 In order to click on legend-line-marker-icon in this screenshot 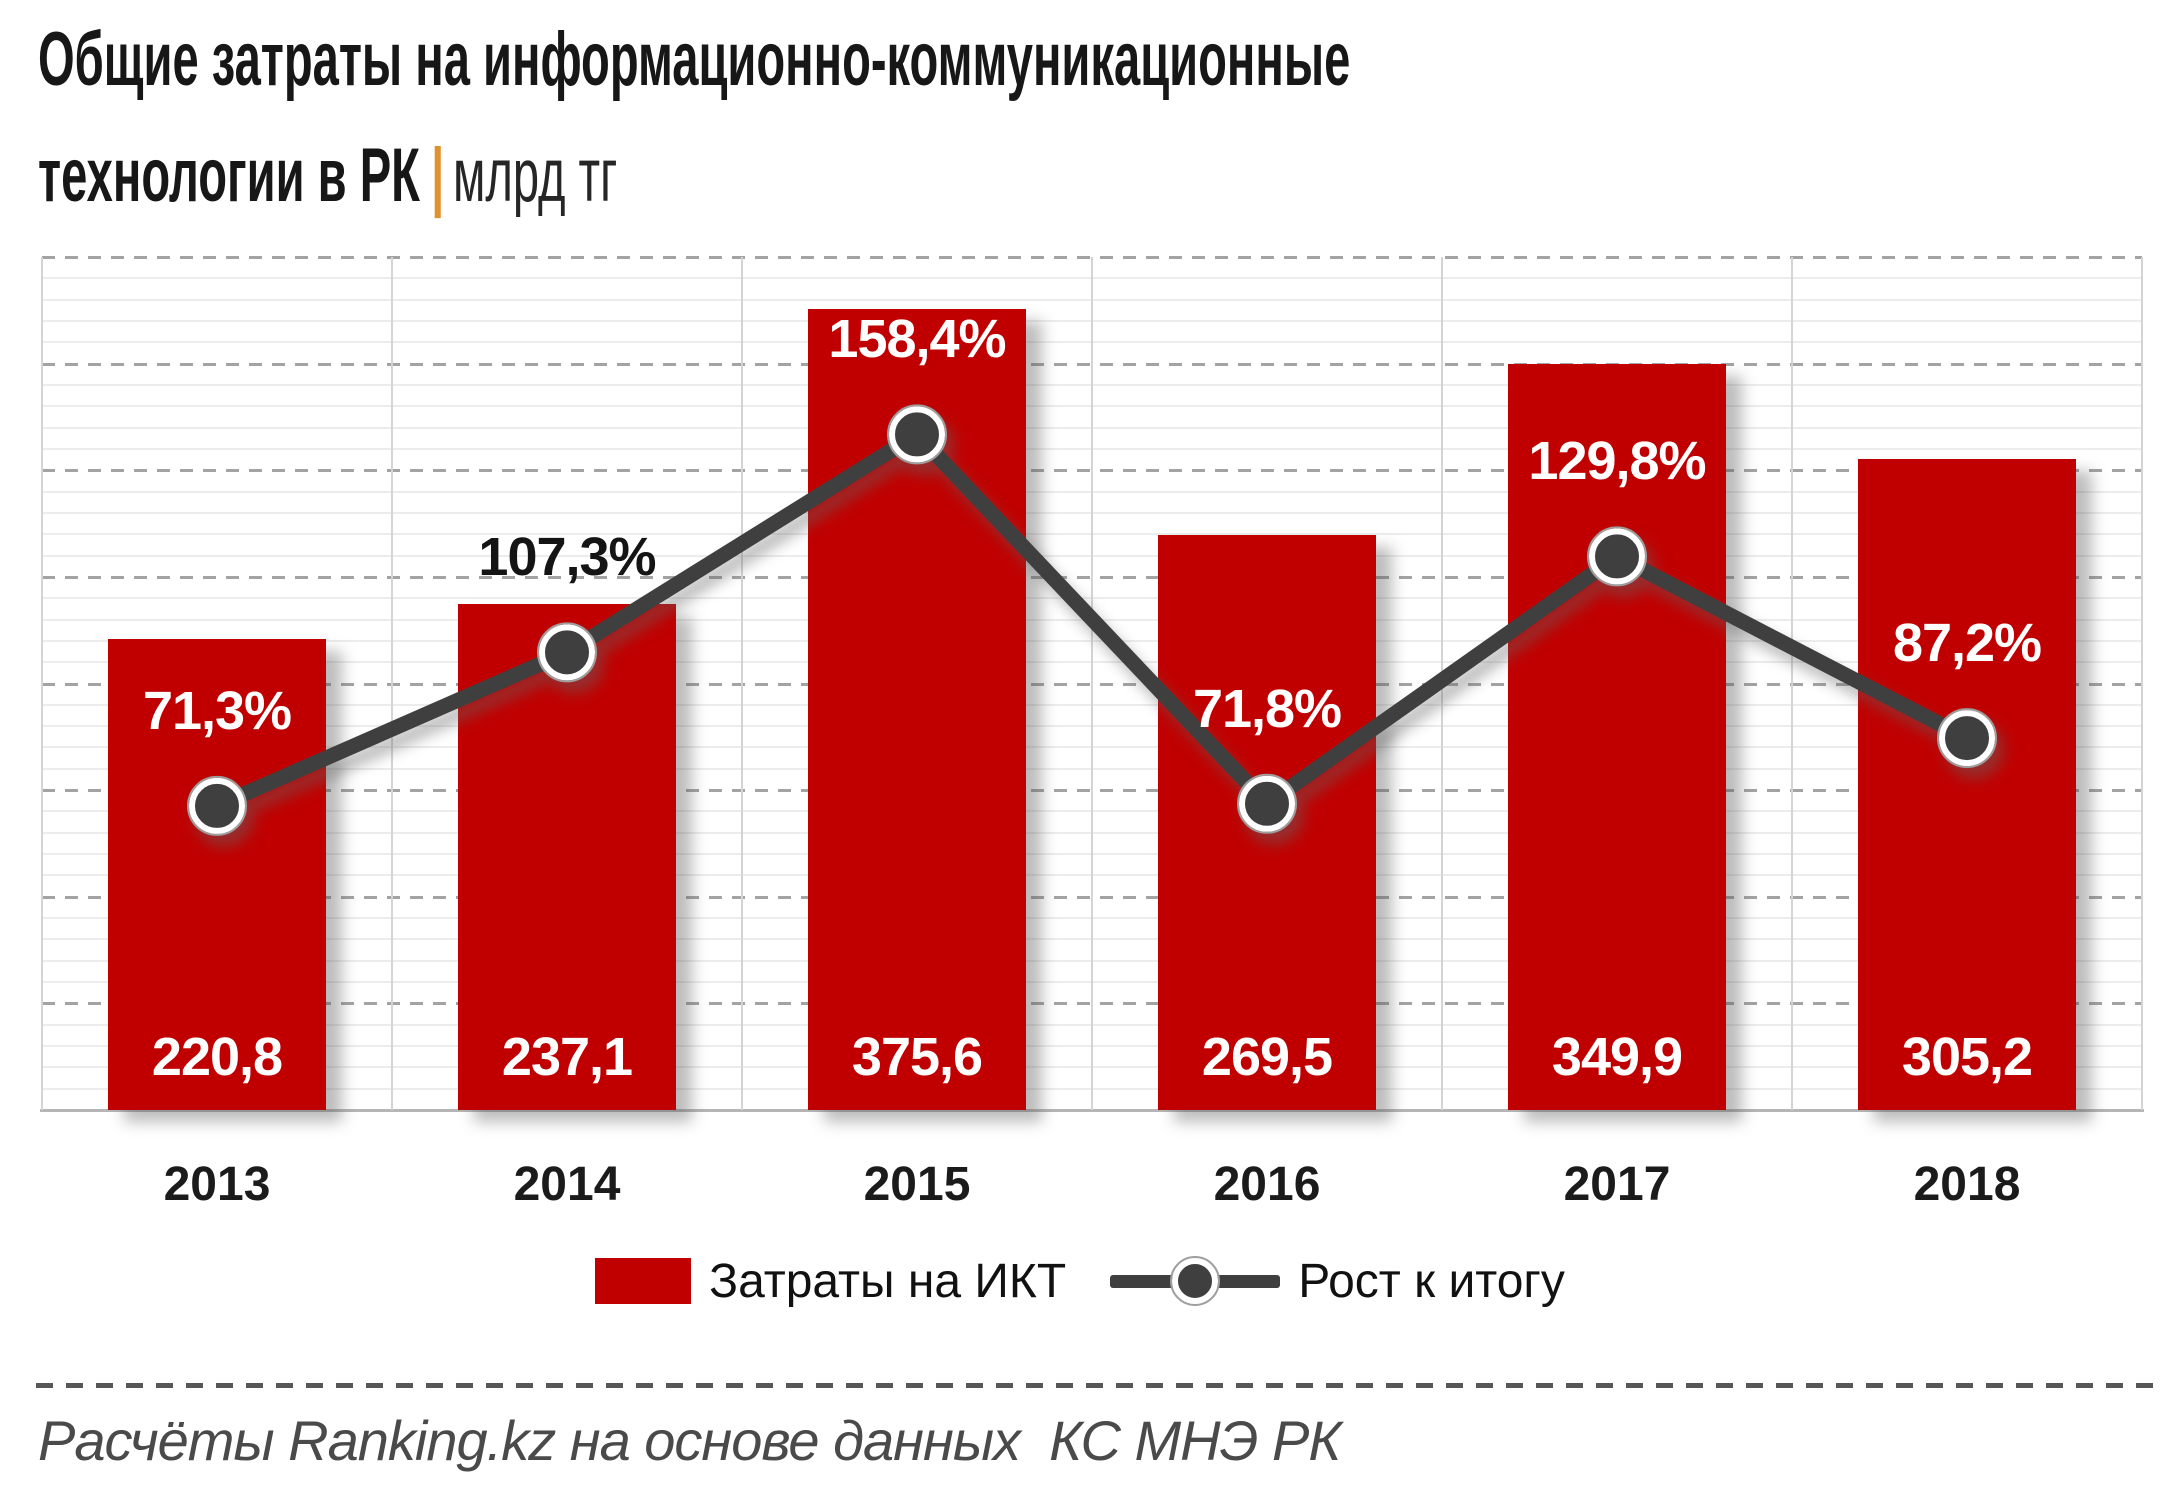, I will do `click(1195, 1281)`.